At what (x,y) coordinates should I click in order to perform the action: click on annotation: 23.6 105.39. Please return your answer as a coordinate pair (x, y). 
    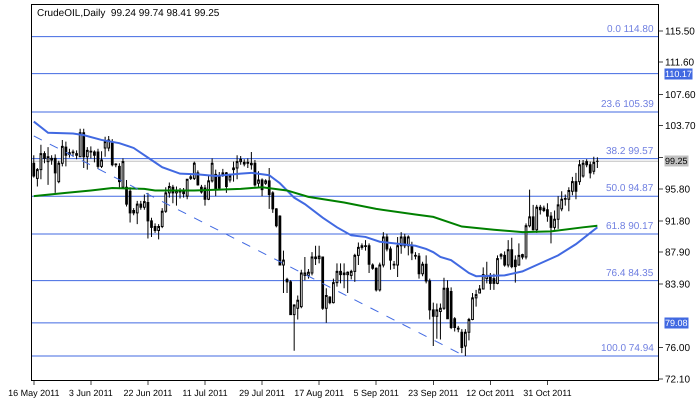
    Looking at the image, I should click on (627, 104).